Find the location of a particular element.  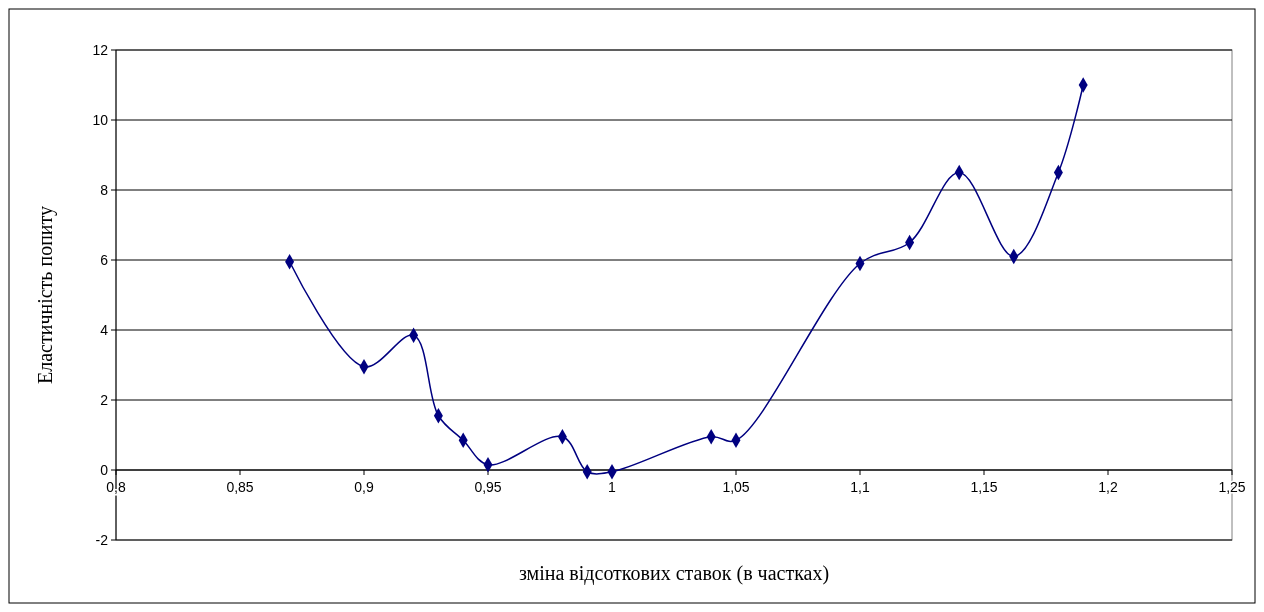

x-tick-label: 1,1 is located at coordinates (860, 487).